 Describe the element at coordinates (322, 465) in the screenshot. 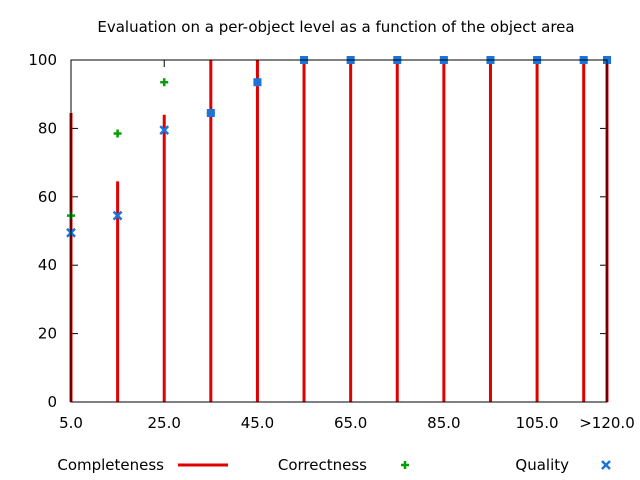

I see `legend-label-correctness: Correctness` at that location.